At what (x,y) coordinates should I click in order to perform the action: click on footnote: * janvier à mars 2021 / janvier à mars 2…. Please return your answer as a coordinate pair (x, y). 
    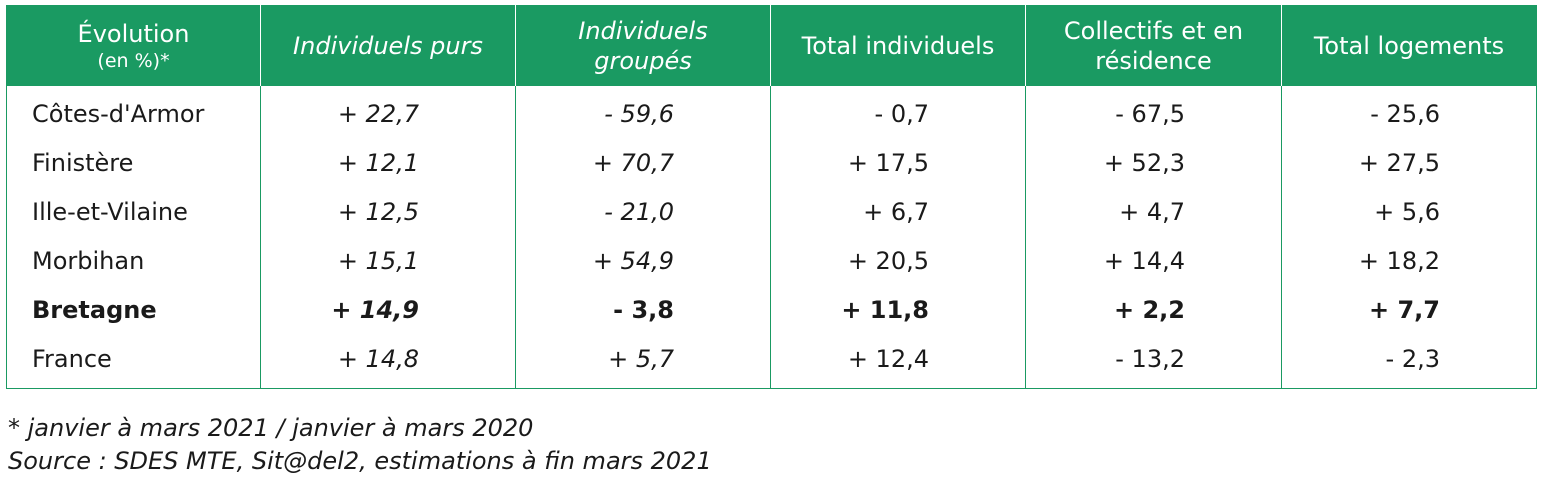
    Looking at the image, I should click on (271, 428).